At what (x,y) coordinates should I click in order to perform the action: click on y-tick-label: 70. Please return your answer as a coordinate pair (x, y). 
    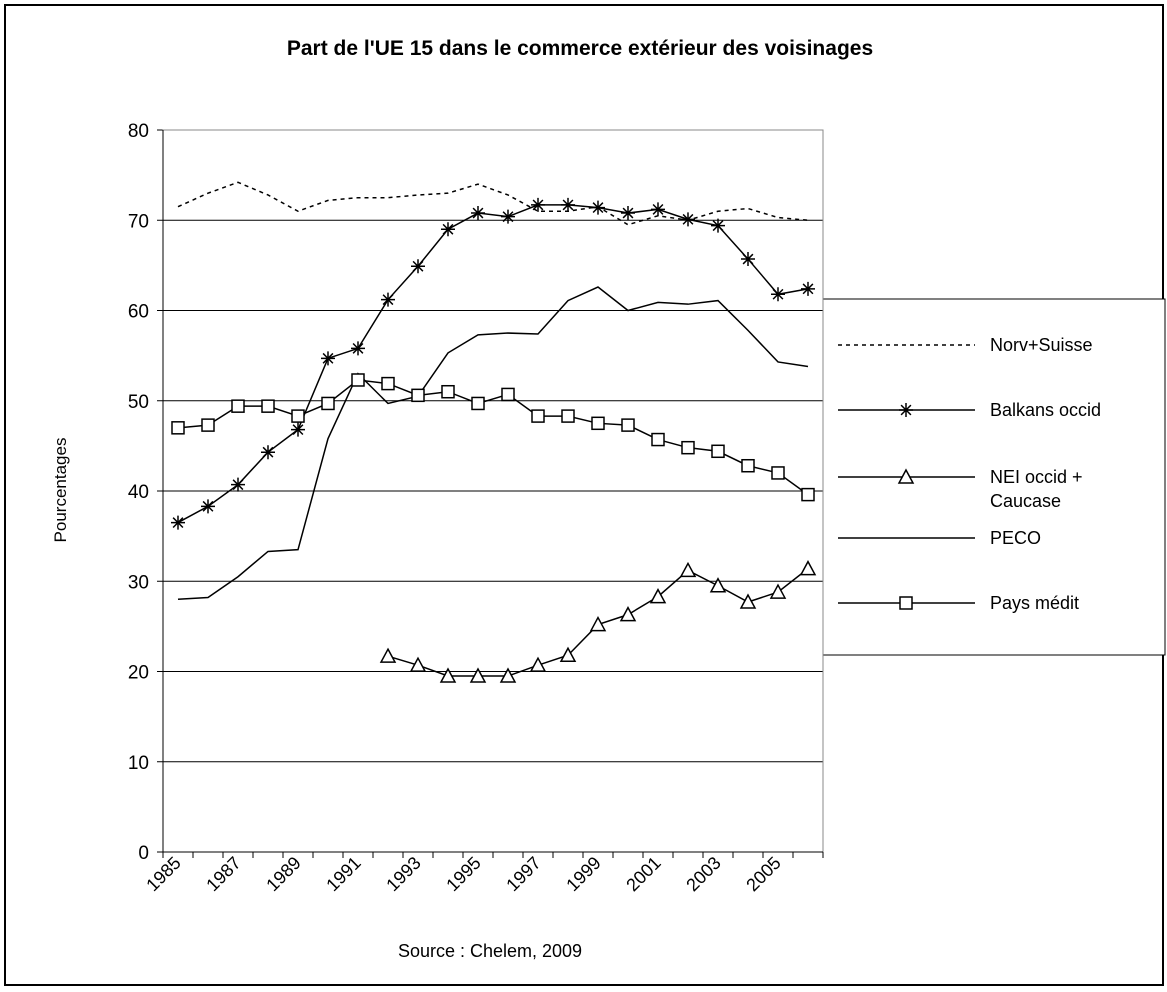
    Looking at the image, I should click on (138, 221).